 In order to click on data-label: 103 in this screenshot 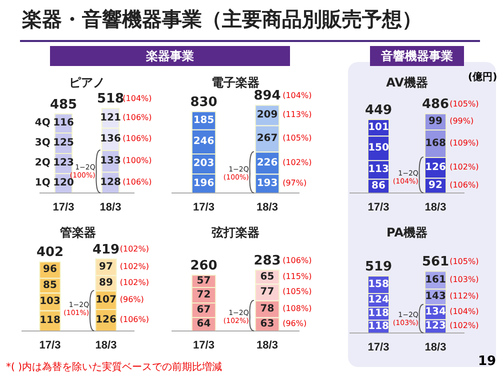, I will do `click(50, 302)`.